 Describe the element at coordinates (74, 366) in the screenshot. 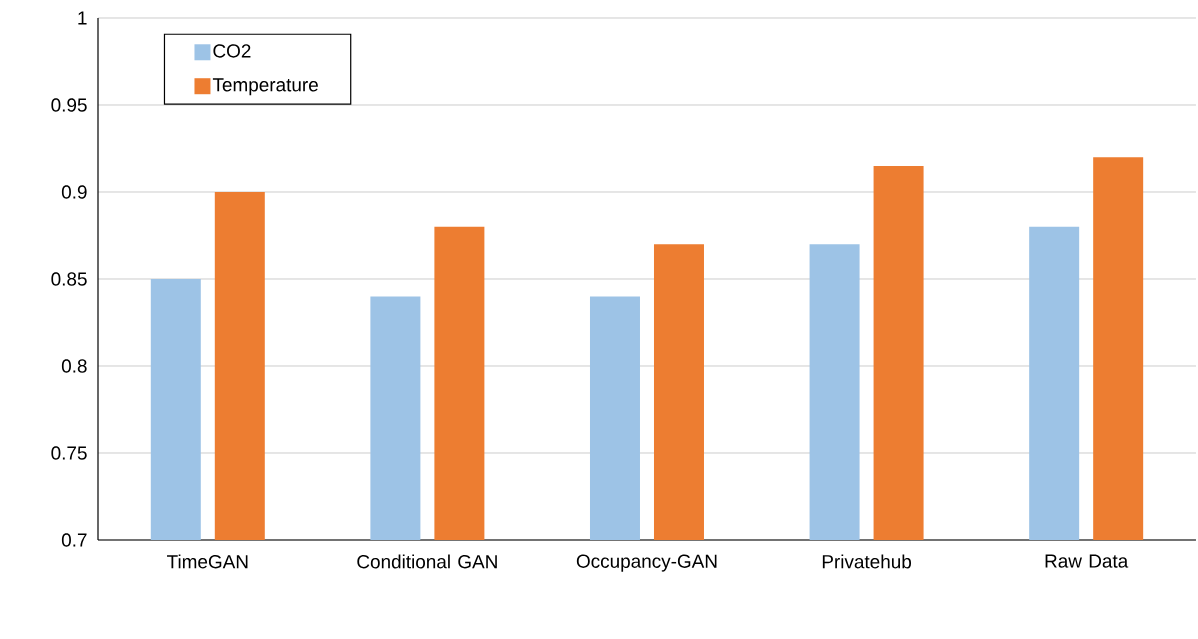

I see `y-tick-label: 0.8` at that location.